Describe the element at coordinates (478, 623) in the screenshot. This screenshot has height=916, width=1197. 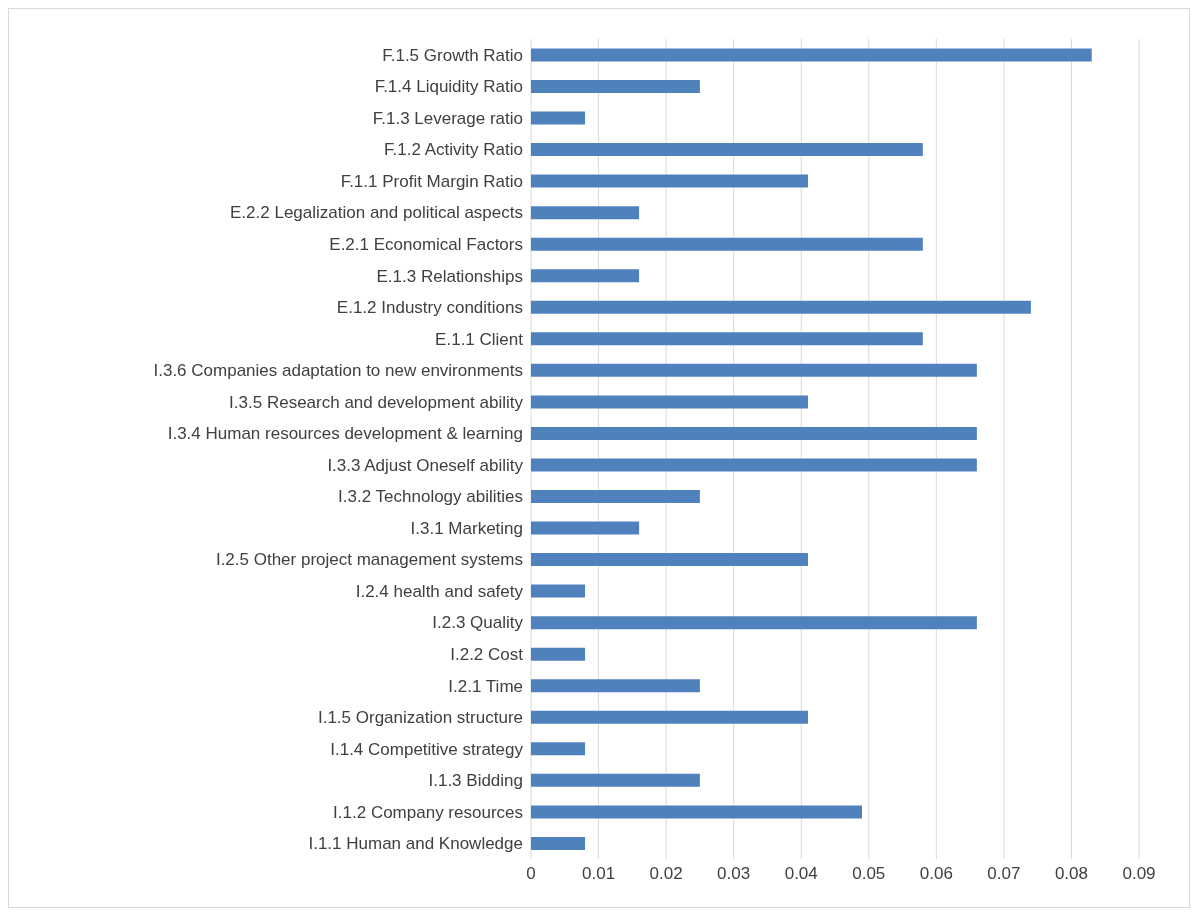
I see `y-tick-label: I.2.3 Quality` at that location.